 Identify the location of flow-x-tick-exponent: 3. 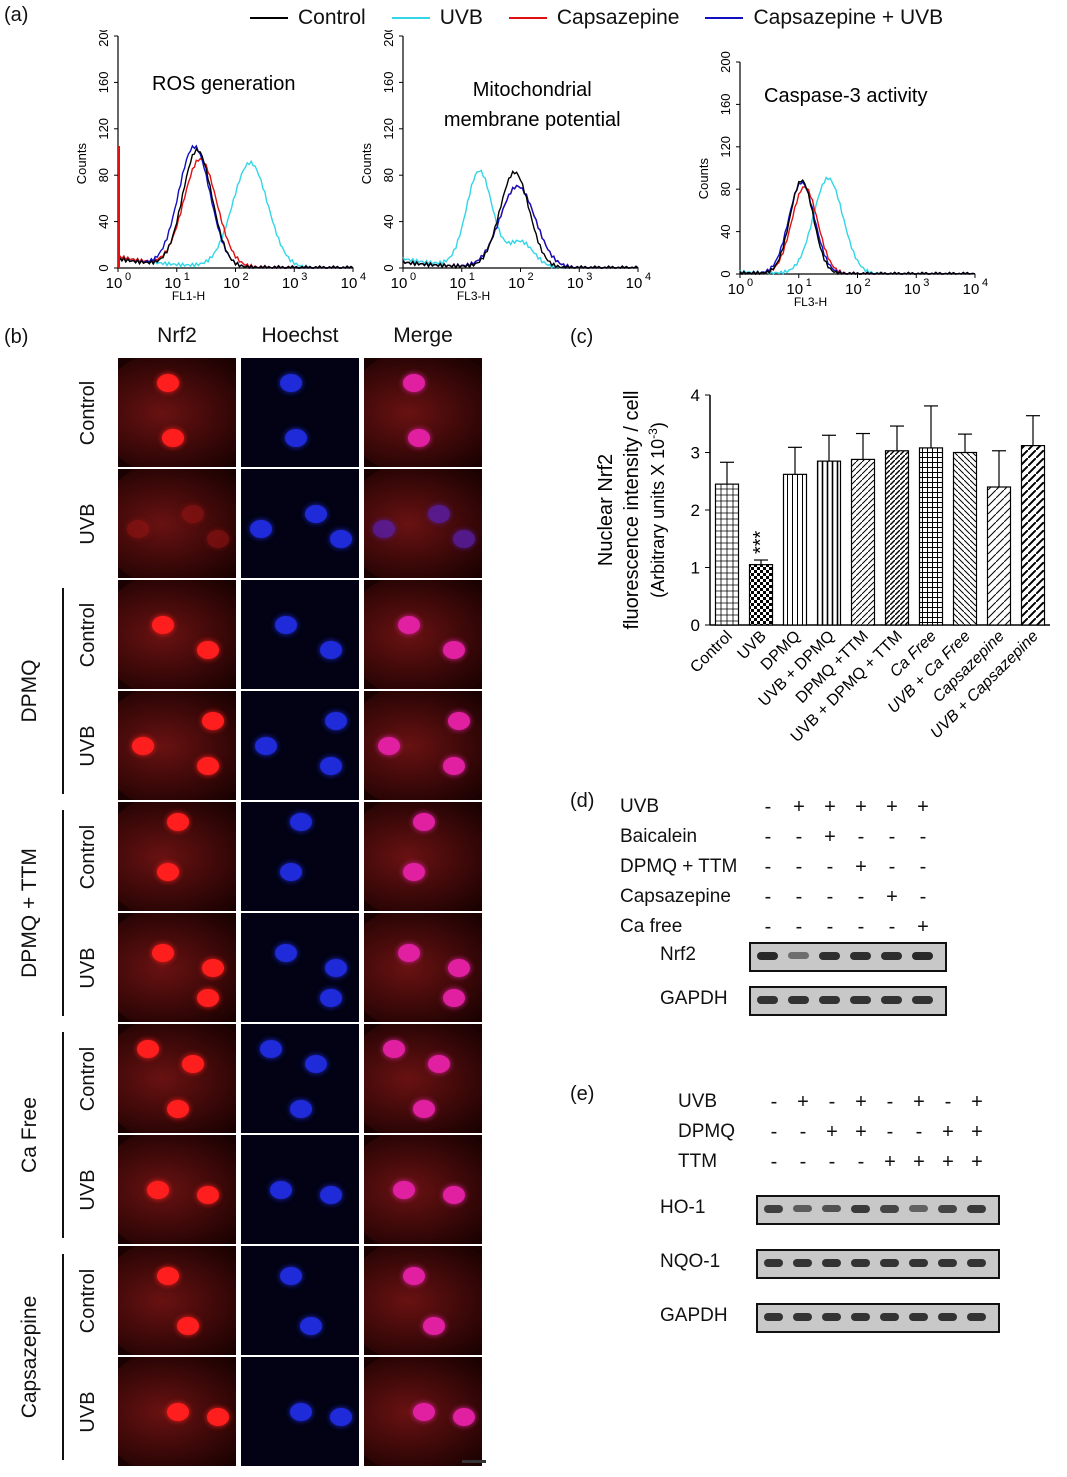
(304, 277).